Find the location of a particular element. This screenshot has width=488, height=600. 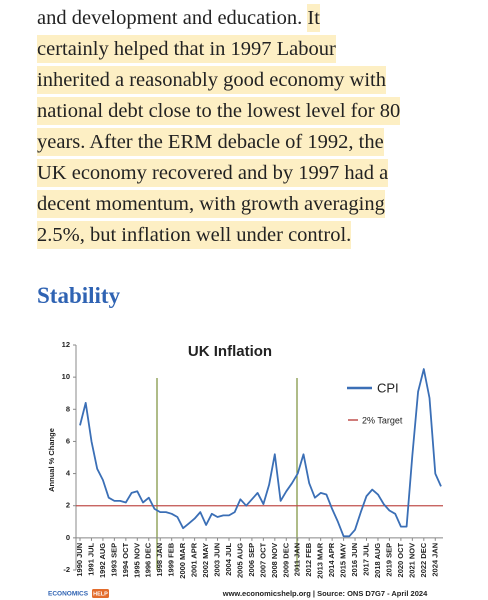

x-tick-label: 2007 OCT is located at coordinates (262, 559).